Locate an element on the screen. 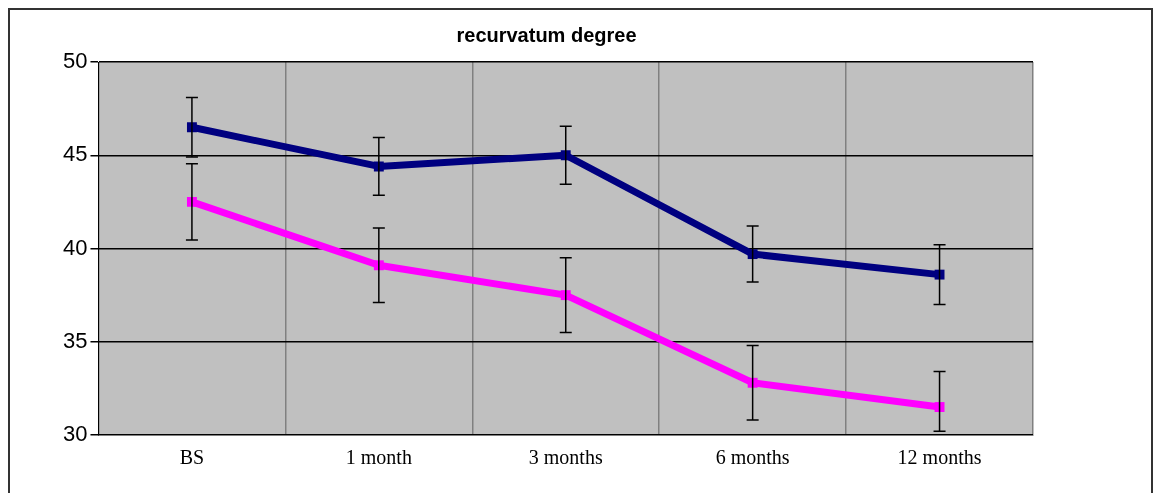 This screenshot has height=493, width=1163. y-tick-label: 30 is located at coordinates (75, 434).